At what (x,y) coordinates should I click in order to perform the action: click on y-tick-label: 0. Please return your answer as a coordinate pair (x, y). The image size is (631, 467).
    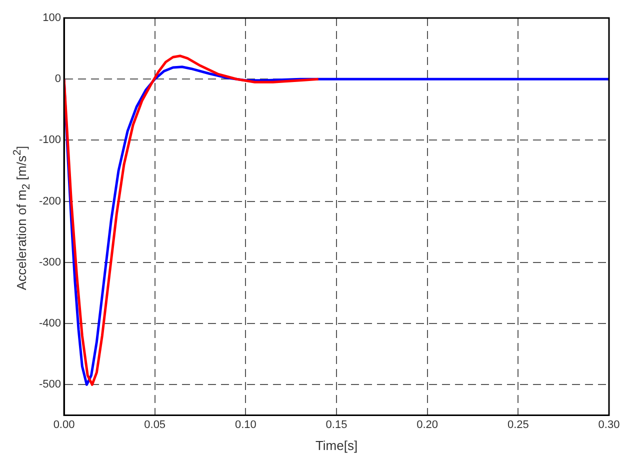
    Looking at the image, I should click on (58, 79).